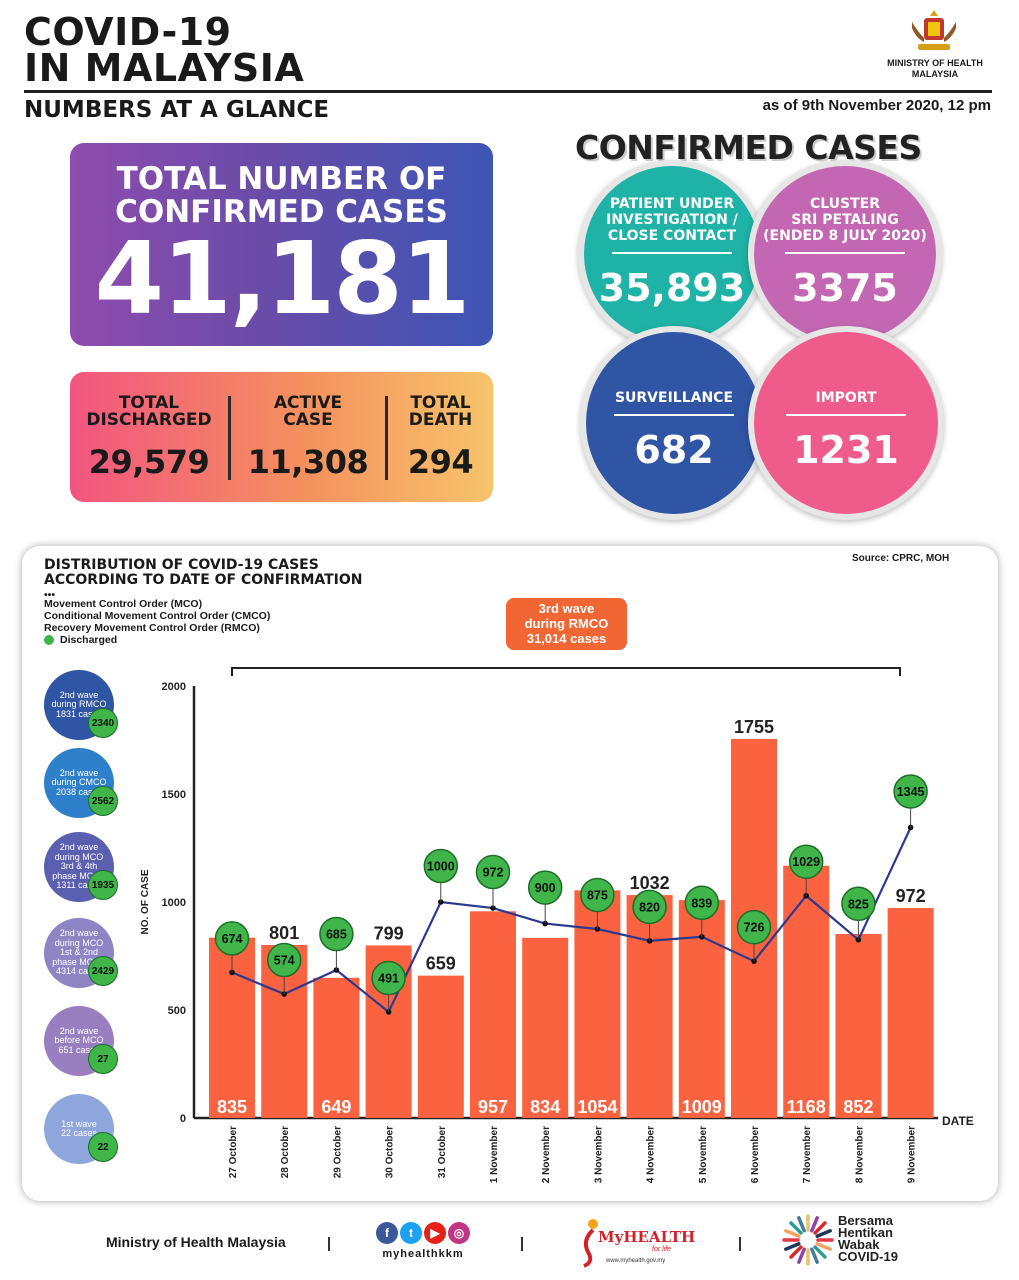 This screenshot has width=1019, height=1280. I want to click on y-tick-label: 1500, so click(174, 795).